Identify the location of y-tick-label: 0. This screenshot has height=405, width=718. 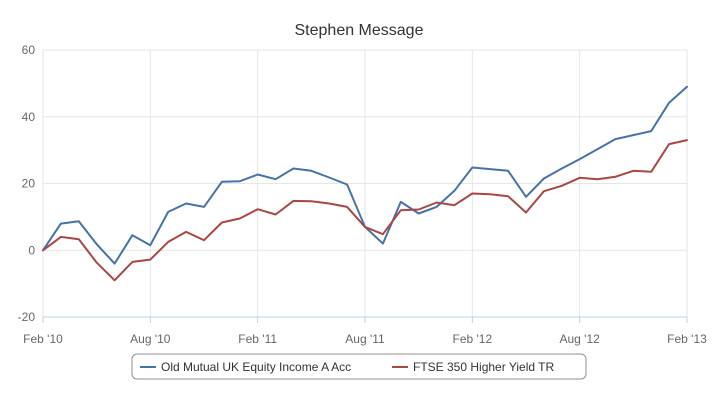
(31, 250).